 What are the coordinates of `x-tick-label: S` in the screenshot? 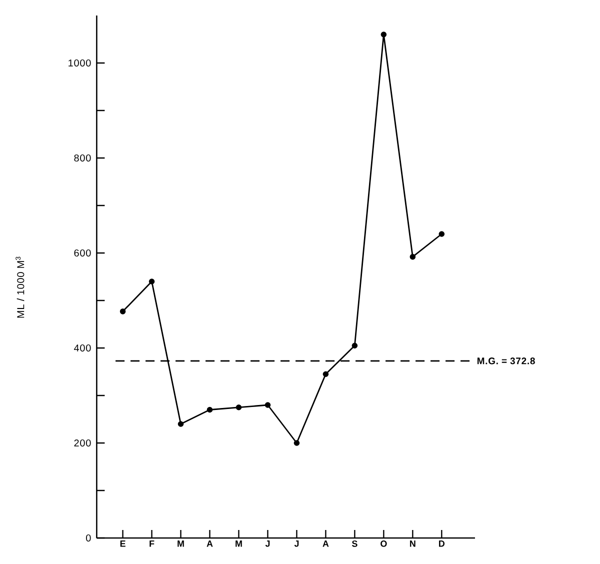 It's located at (355, 543).